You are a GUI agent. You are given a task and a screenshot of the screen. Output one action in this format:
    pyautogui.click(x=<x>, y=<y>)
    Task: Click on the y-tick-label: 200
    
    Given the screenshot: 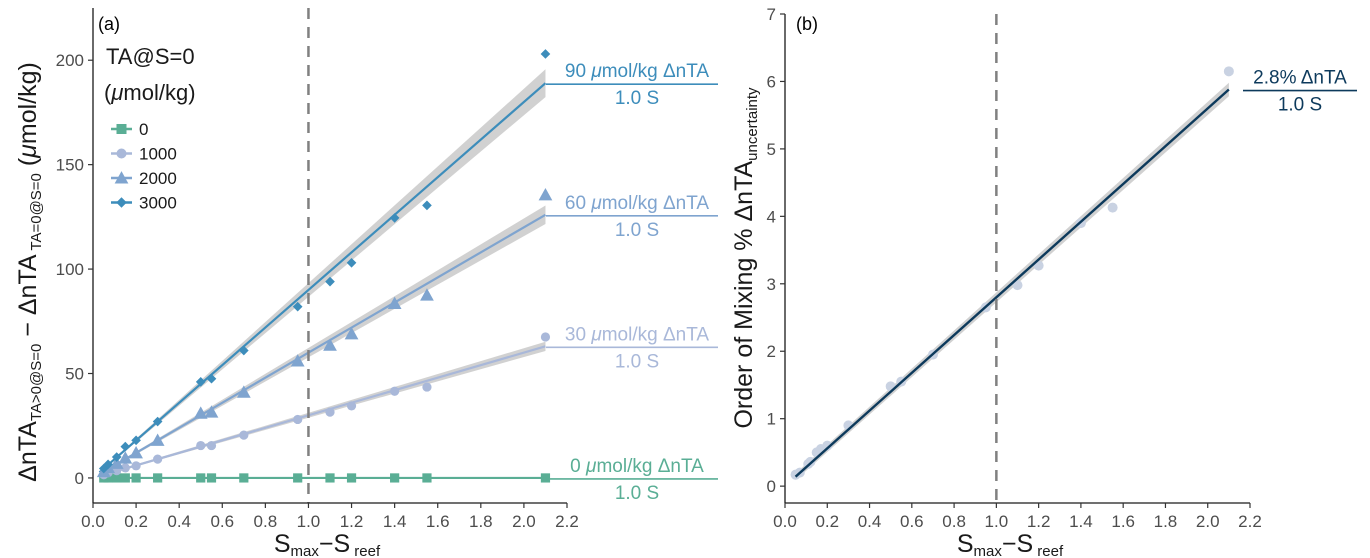 What is the action you would take?
    pyautogui.click(x=70, y=60)
    